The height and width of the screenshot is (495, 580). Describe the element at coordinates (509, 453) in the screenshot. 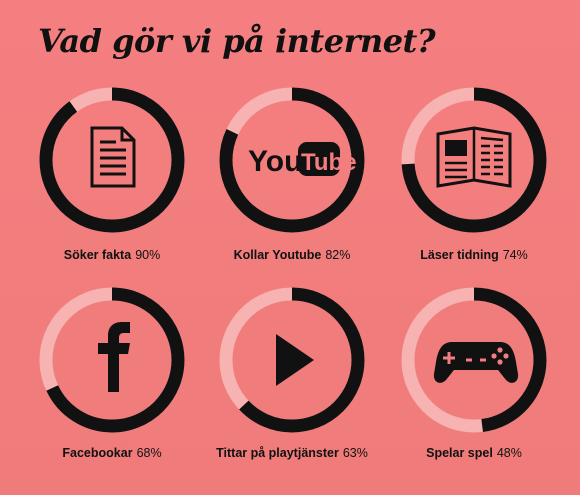

I see `item-value: 48%` at that location.